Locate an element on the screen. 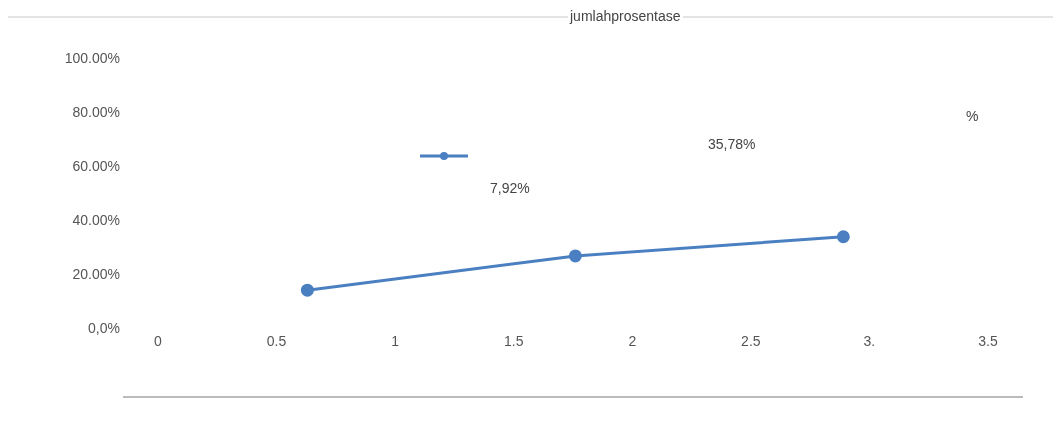 This screenshot has height=442, width=1061. y-tick-label: 100.00% is located at coordinates (92, 57).